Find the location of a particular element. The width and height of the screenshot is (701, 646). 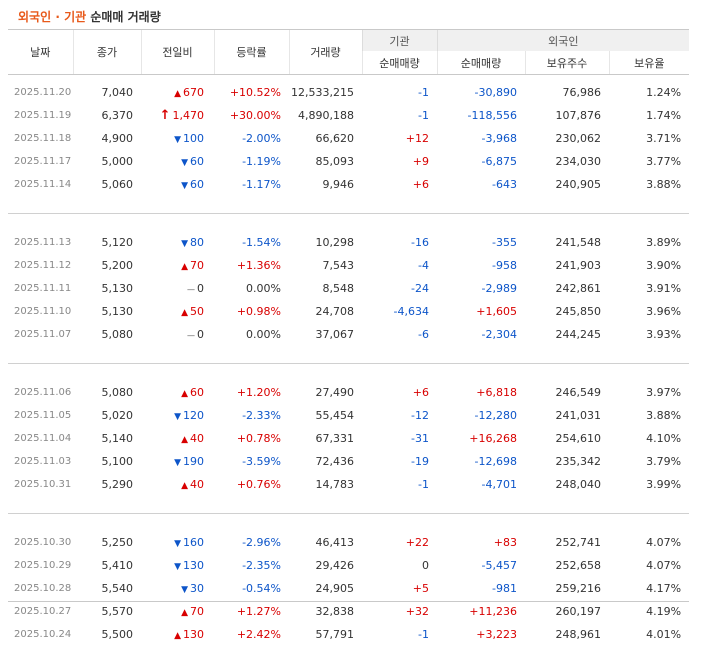

row-foreign-net: -2,989 is located at coordinates (481, 288).